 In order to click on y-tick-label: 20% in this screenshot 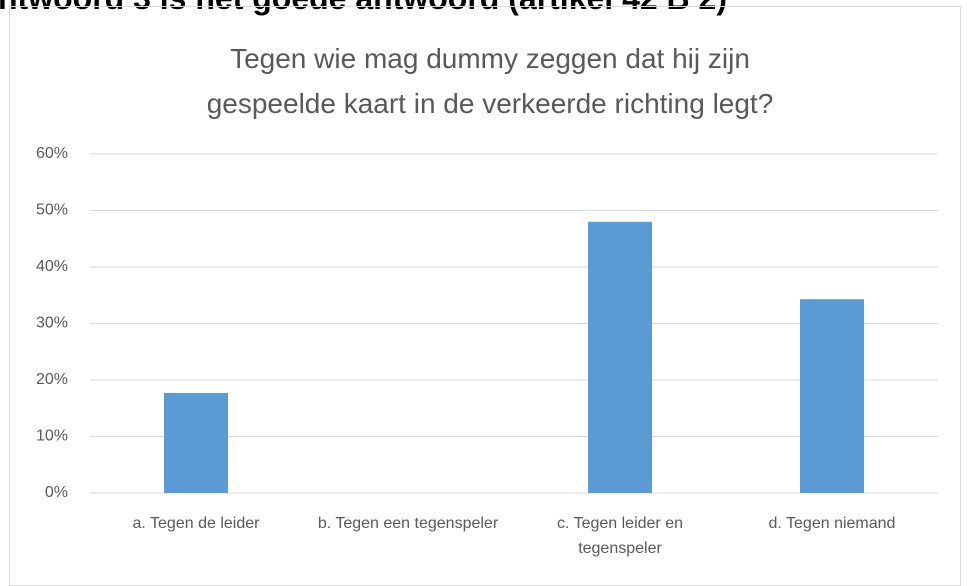, I will do `click(52, 379)`.